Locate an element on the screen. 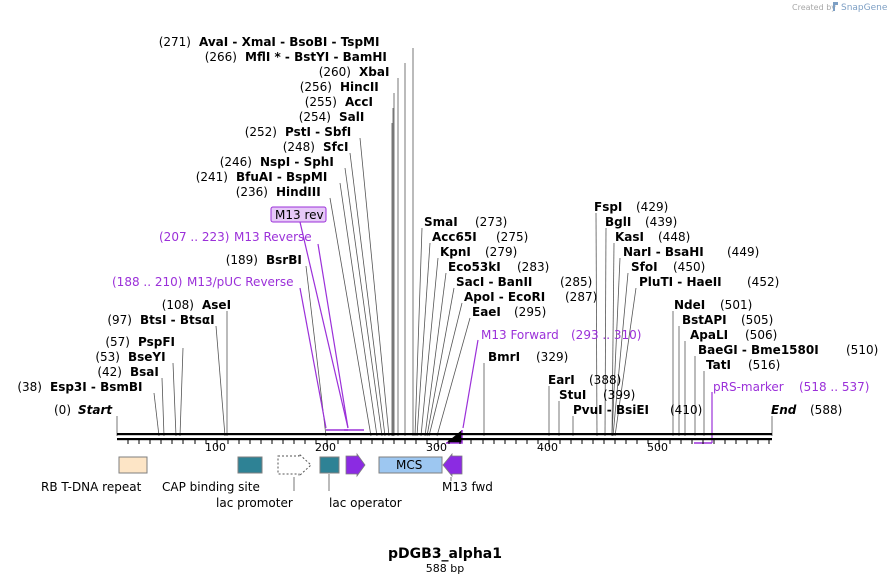  site-name: AseI is located at coordinates (216, 305).